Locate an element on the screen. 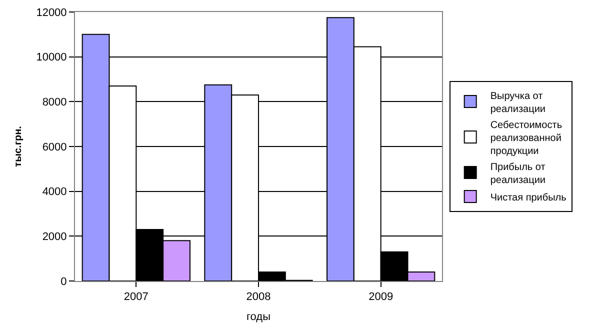  y-tick-label: 10000 is located at coordinates (51, 58).